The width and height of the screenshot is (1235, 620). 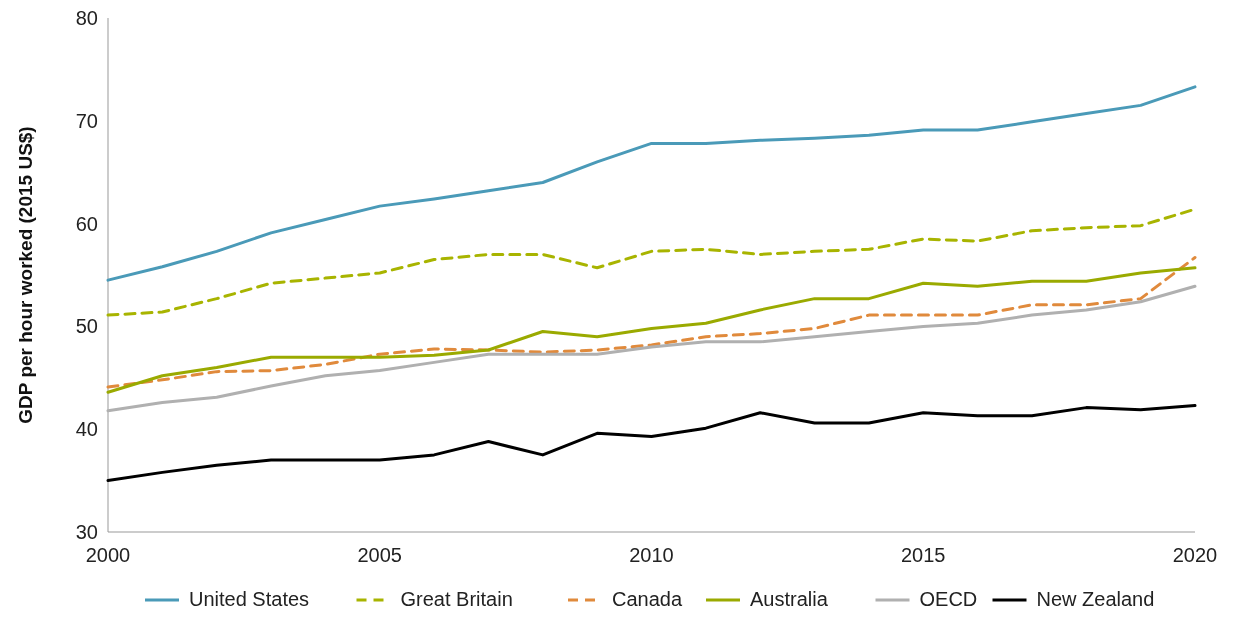 I want to click on x-tick-label: 2020, so click(x=1195, y=555).